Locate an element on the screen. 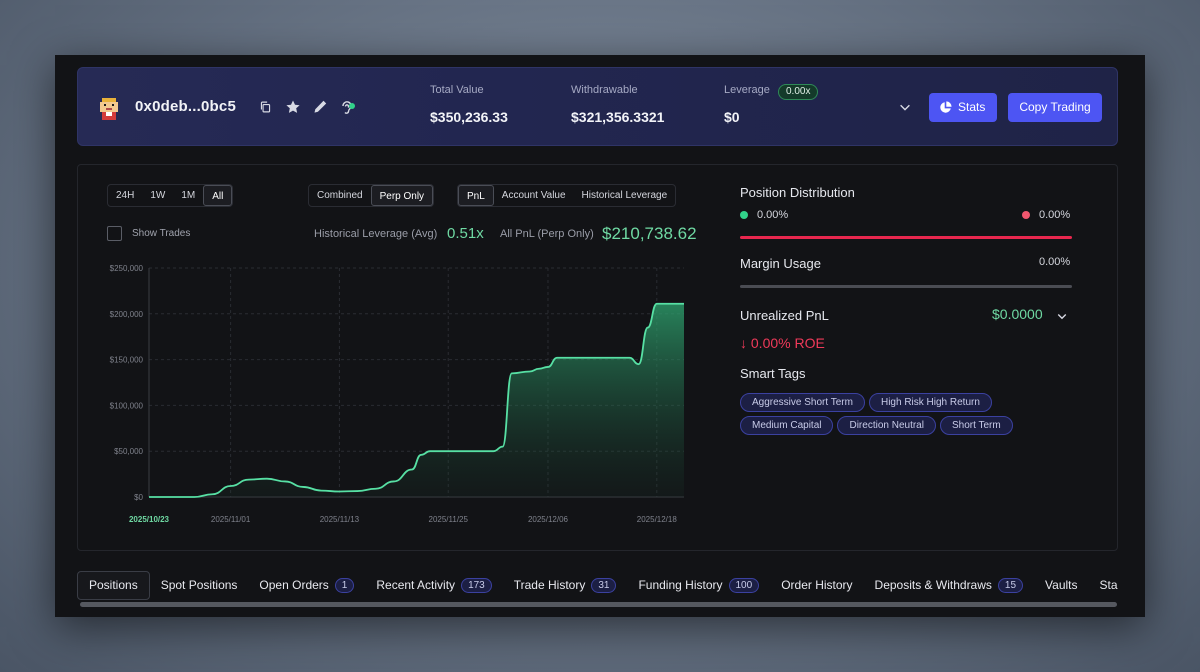 The width and height of the screenshot is (1200, 672). star-icon is located at coordinates (293, 107).